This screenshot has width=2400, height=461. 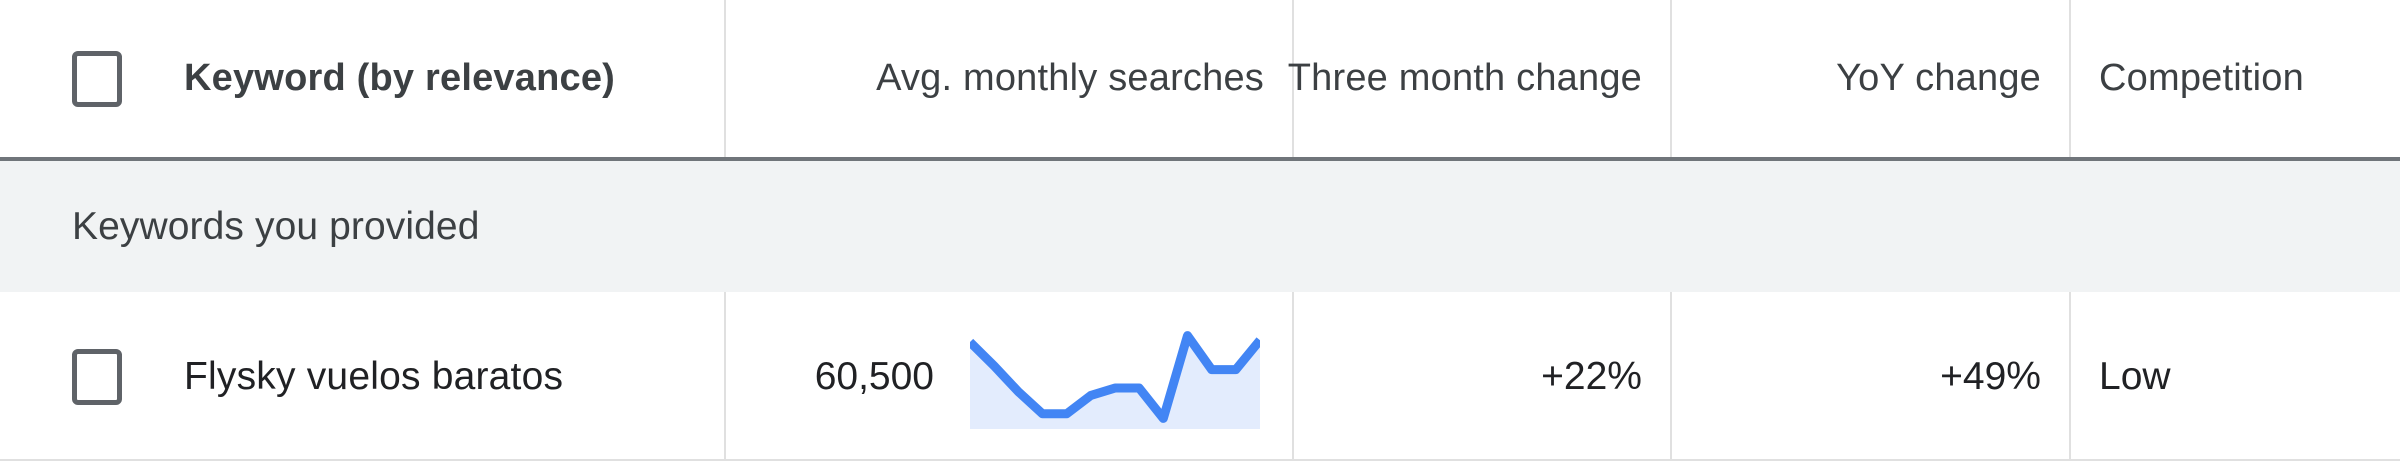 What do you see at coordinates (1938, 78) in the screenshot?
I see `header-label-yoy-change: YoY change` at bounding box center [1938, 78].